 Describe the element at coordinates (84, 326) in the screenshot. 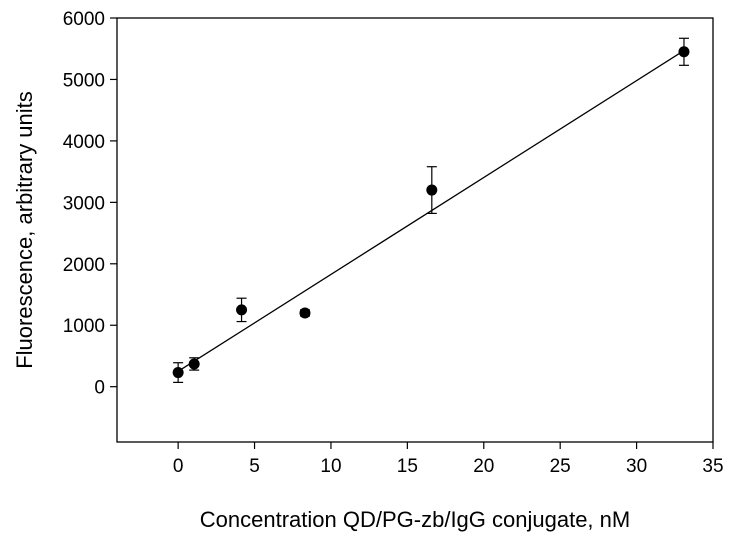

I see `y-tick-label: 1000` at that location.